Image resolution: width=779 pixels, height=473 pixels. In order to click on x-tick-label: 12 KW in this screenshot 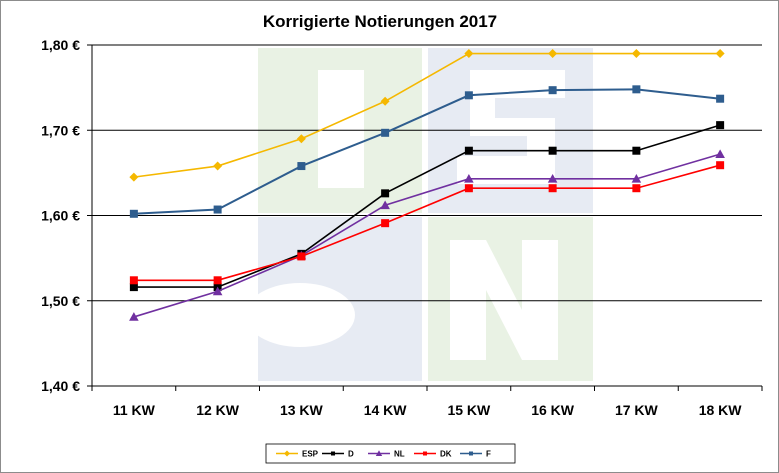, I will do `click(218, 410)`.